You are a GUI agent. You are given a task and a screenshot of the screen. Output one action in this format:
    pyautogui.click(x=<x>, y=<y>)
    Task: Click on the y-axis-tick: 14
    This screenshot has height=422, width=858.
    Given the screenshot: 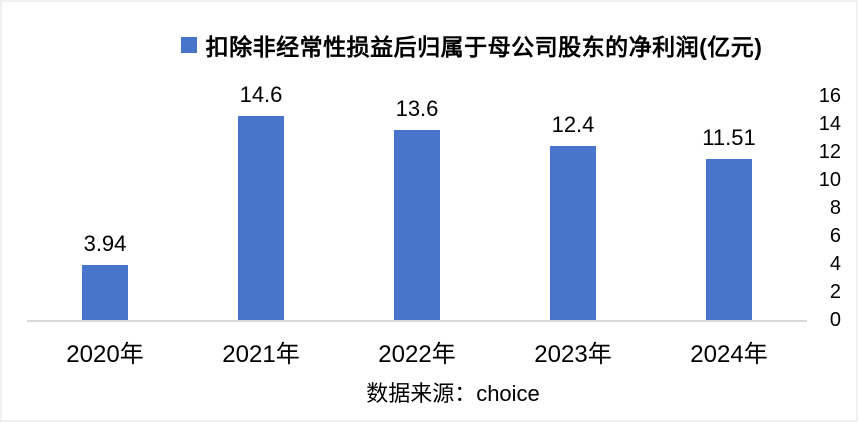 What is the action you would take?
    pyautogui.click(x=829, y=124)
    